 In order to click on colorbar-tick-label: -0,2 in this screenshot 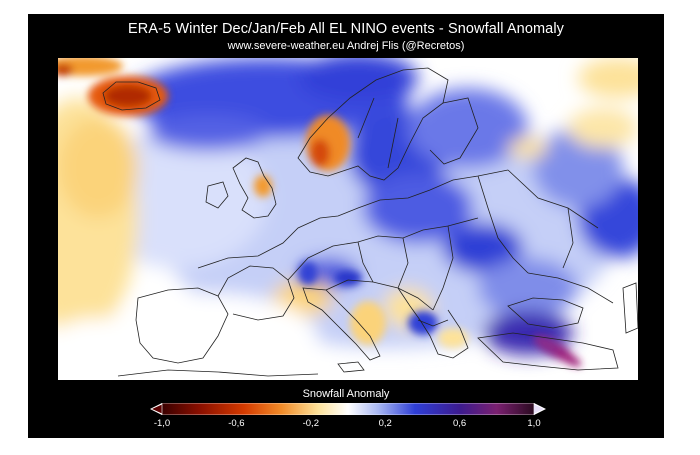, I will do `click(310, 423)`.